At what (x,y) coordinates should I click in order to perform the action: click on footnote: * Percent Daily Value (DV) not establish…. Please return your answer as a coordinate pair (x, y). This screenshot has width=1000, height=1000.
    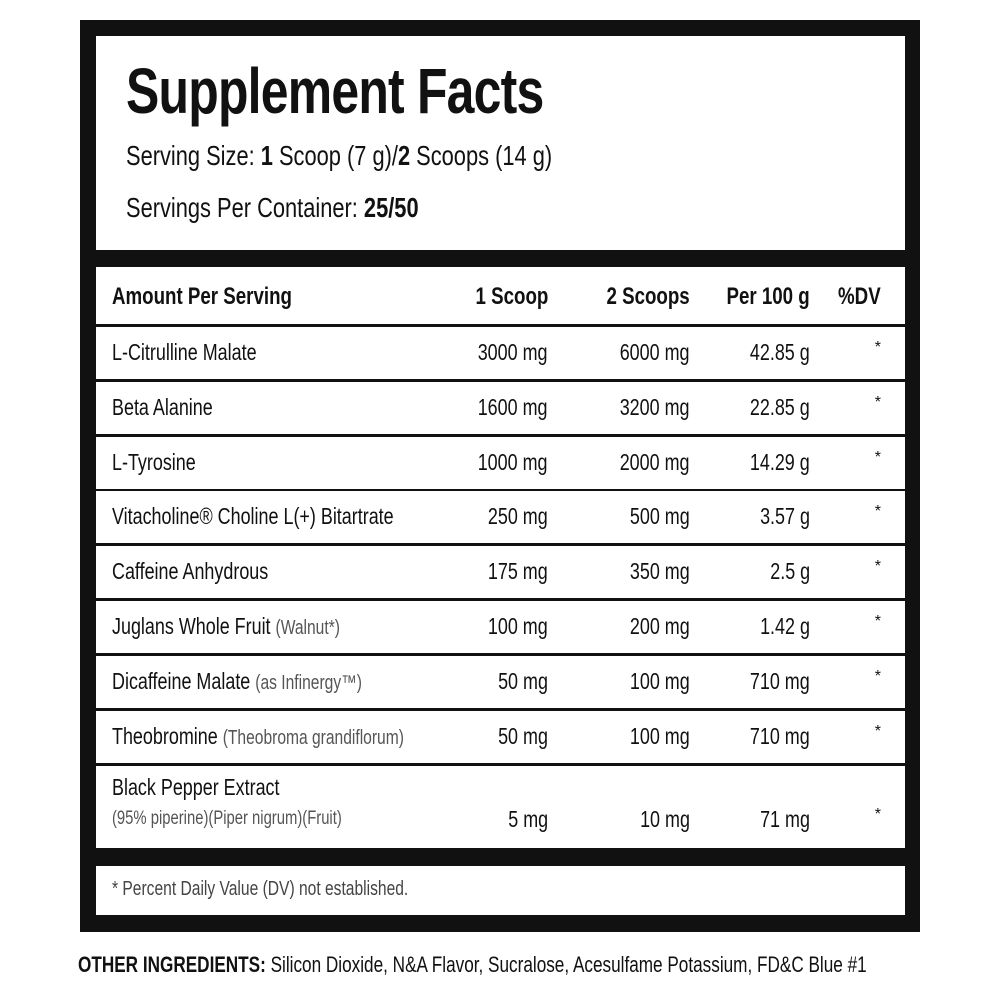
    Looking at the image, I should click on (260, 889).